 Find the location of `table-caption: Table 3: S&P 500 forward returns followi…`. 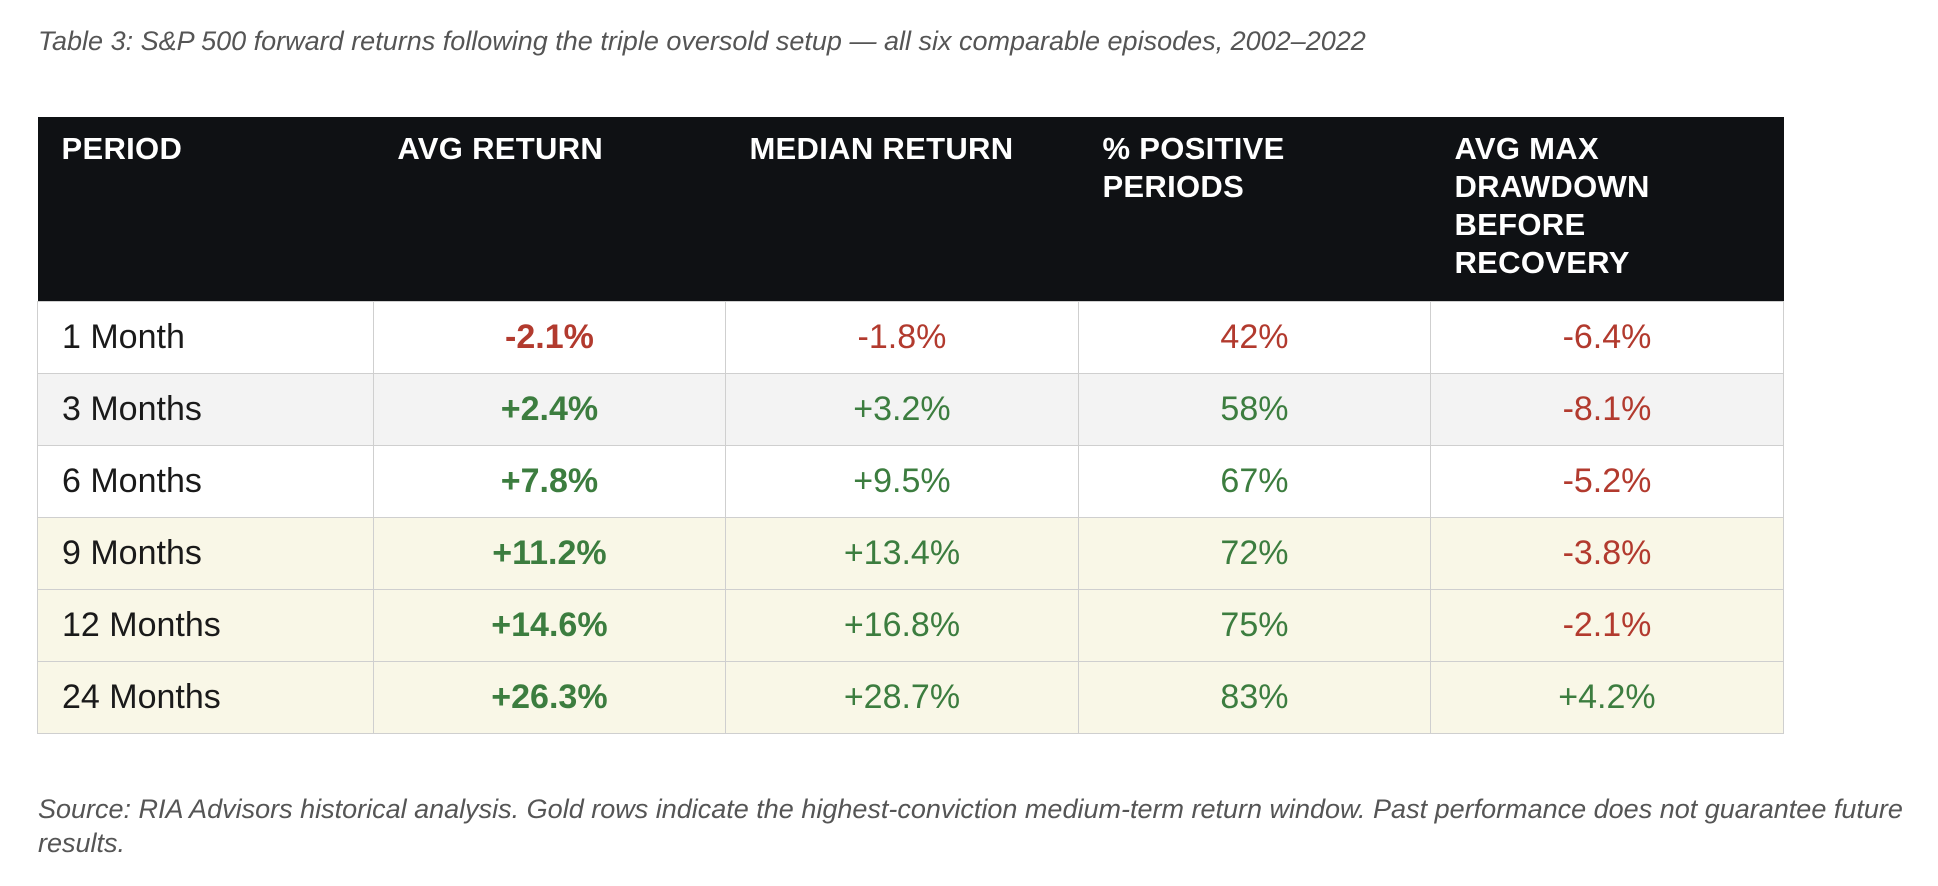

table-caption: Table 3: S&P 500 forward returns followi… is located at coordinates (702, 41).